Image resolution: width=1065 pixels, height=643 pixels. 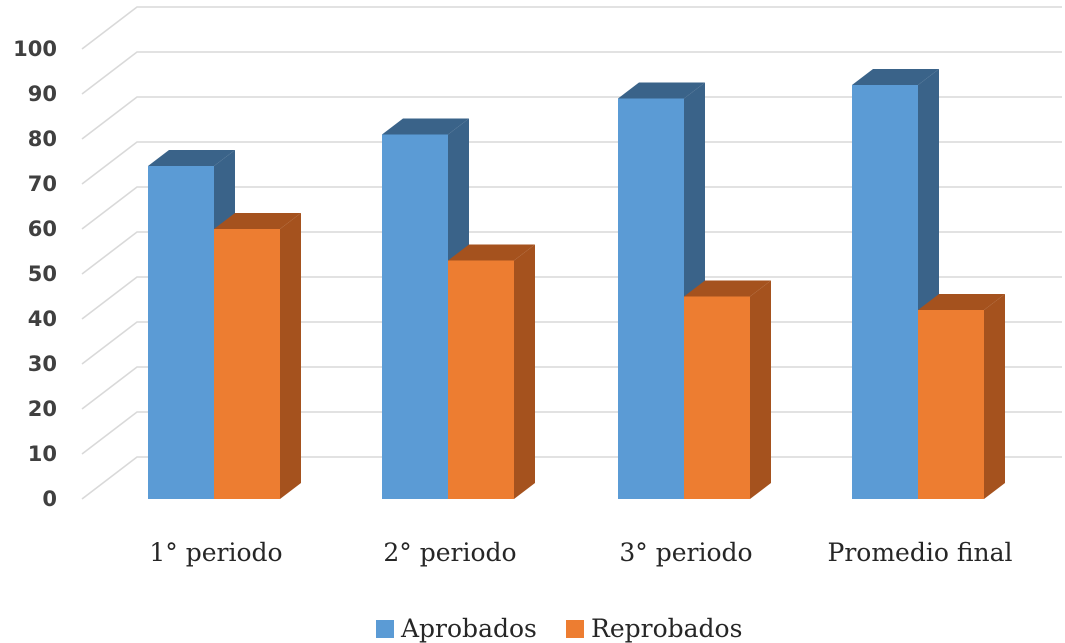 I want to click on x-category-label: Promedio final, so click(x=920, y=552).